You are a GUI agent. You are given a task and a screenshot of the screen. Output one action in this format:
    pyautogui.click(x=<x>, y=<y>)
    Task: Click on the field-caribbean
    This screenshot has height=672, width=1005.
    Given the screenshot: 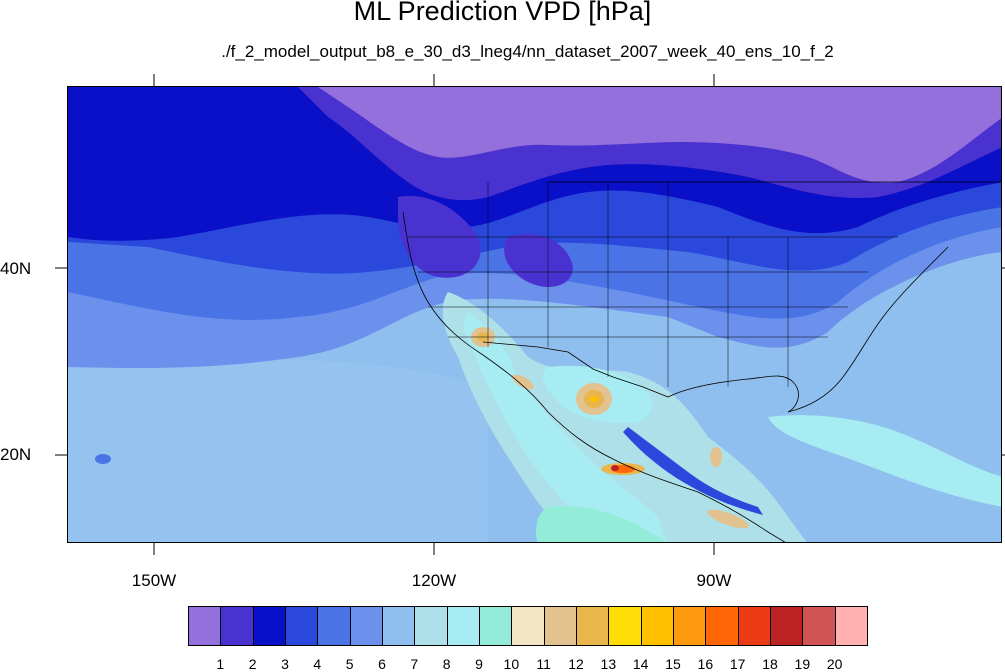 What is the action you would take?
    pyautogui.click(x=884, y=461)
    